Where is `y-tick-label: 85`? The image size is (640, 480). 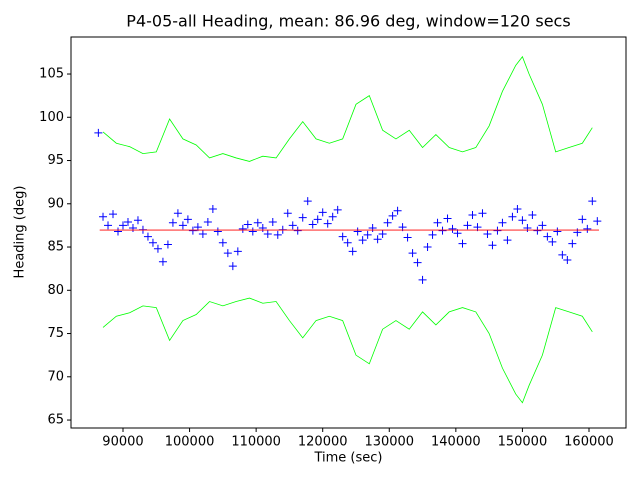 y-tick-label: 85 is located at coordinates (55, 247).